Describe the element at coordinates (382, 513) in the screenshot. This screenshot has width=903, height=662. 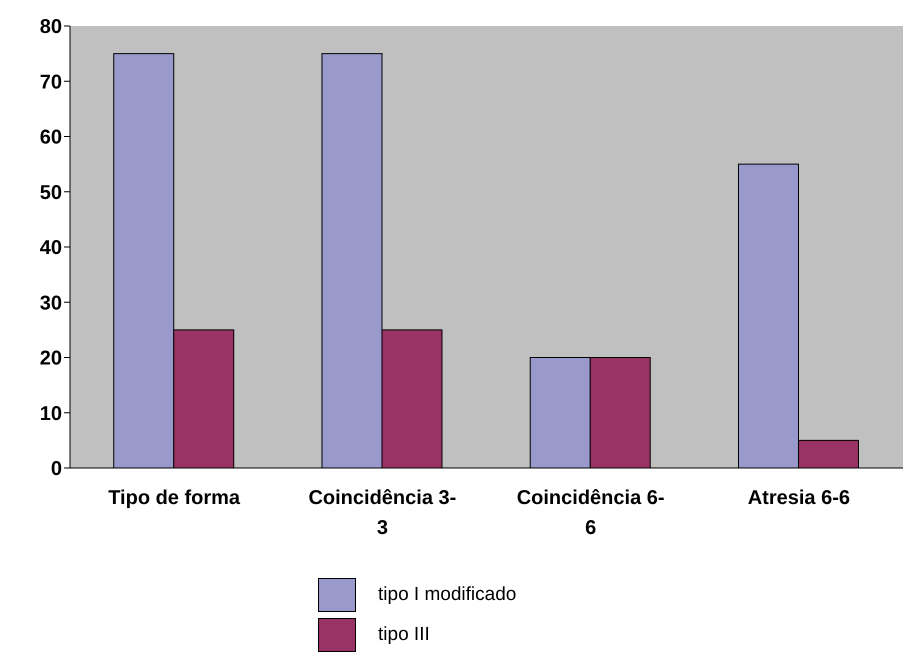
I see `x-tick-label: Coincidência 3-3` at that location.